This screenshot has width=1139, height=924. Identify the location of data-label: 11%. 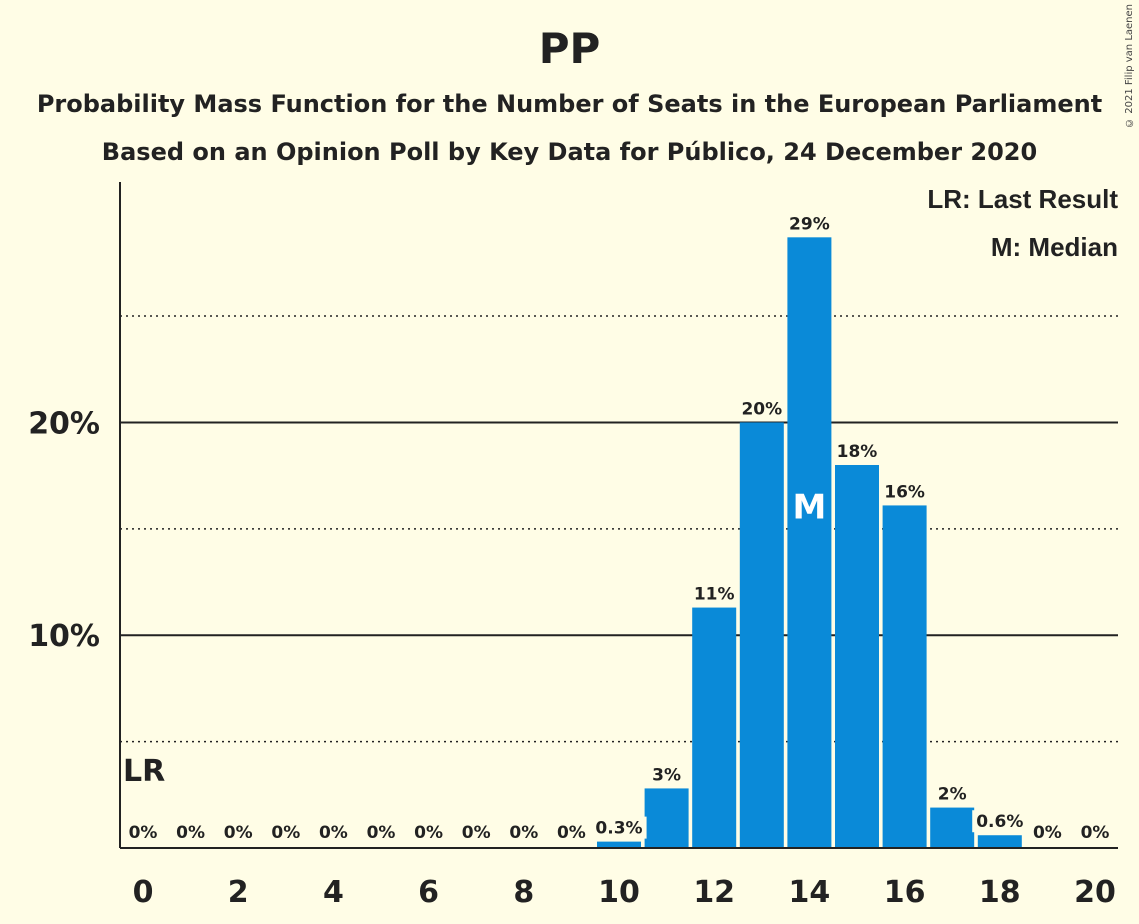
(714, 595).